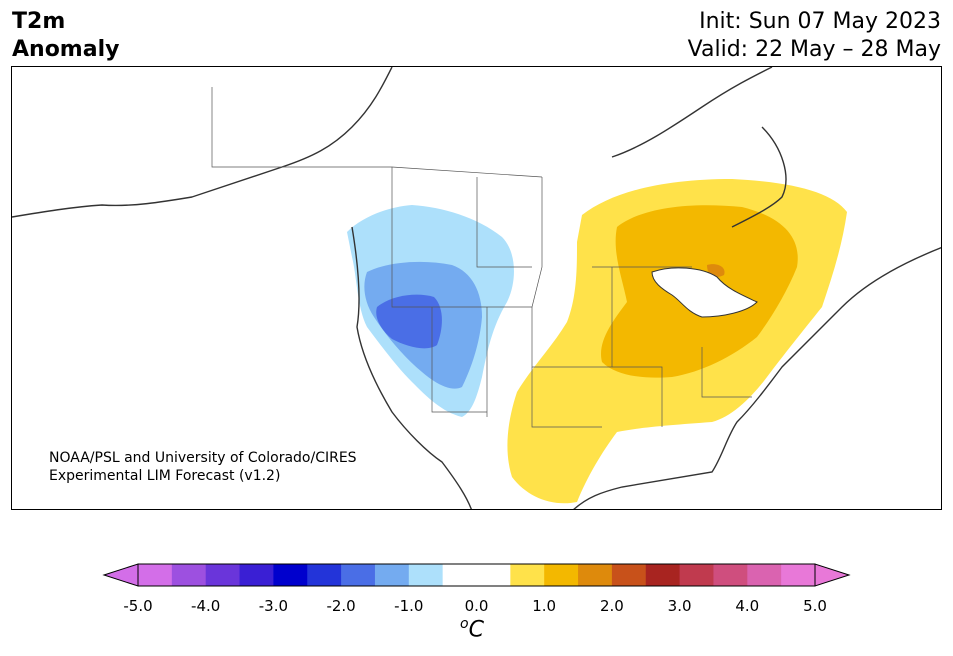  I want to click on colorbar-tick-label: -1.0, so click(409, 606).